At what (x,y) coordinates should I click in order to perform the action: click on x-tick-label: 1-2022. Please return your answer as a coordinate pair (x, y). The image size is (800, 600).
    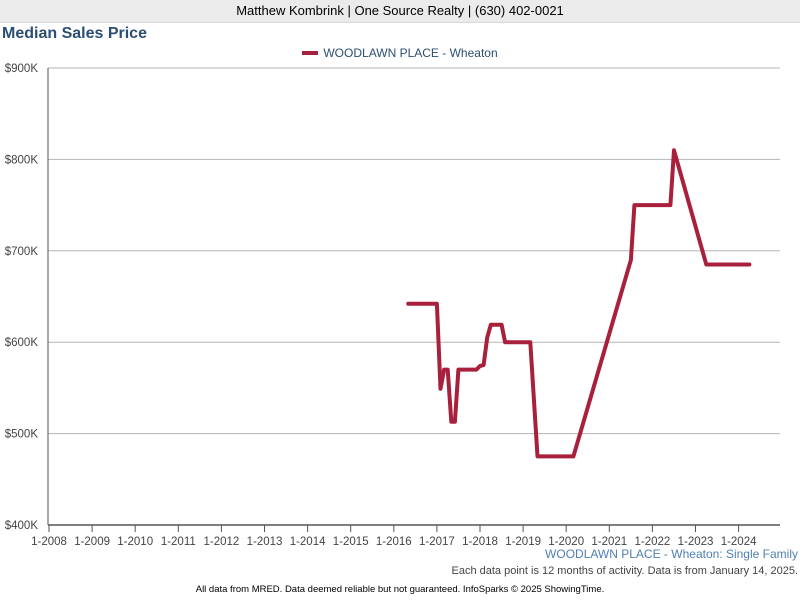
    Looking at the image, I should click on (652, 542).